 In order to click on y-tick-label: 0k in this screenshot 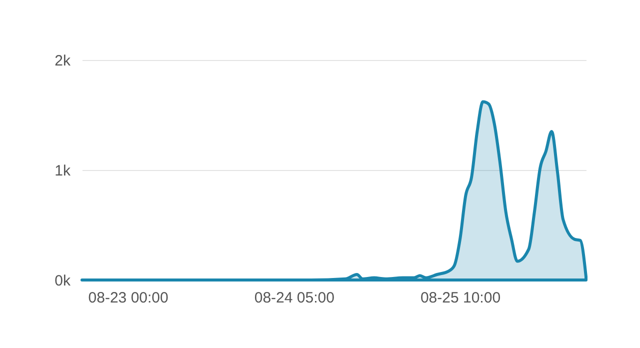, I will do `click(62, 281)`.